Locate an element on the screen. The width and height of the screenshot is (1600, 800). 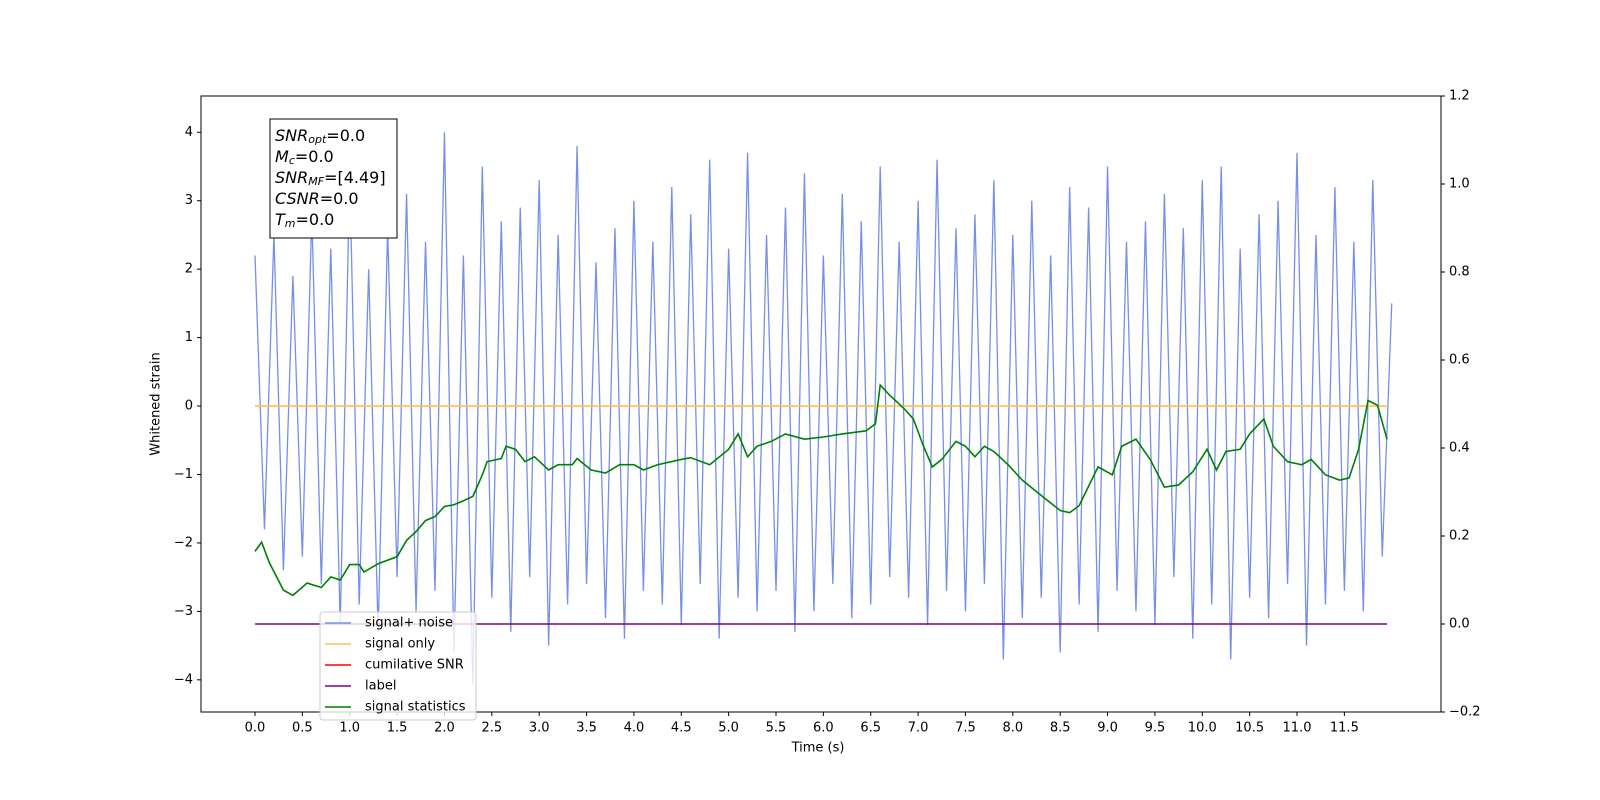
annotation: CSNR=0.0 is located at coordinates (317, 198).